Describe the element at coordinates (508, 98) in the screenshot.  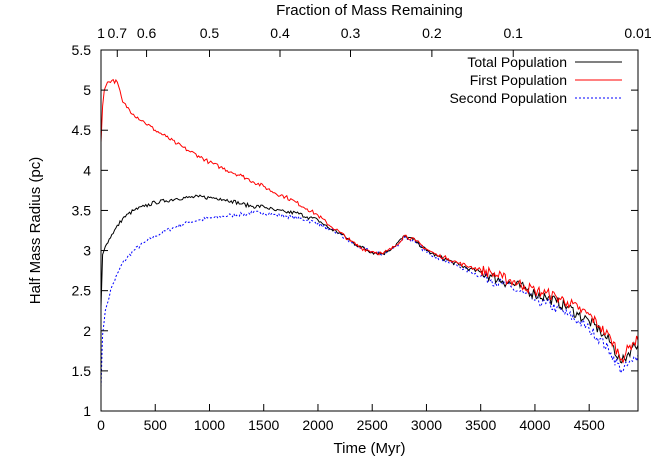
I see `legend-label-2: Second Population` at that location.